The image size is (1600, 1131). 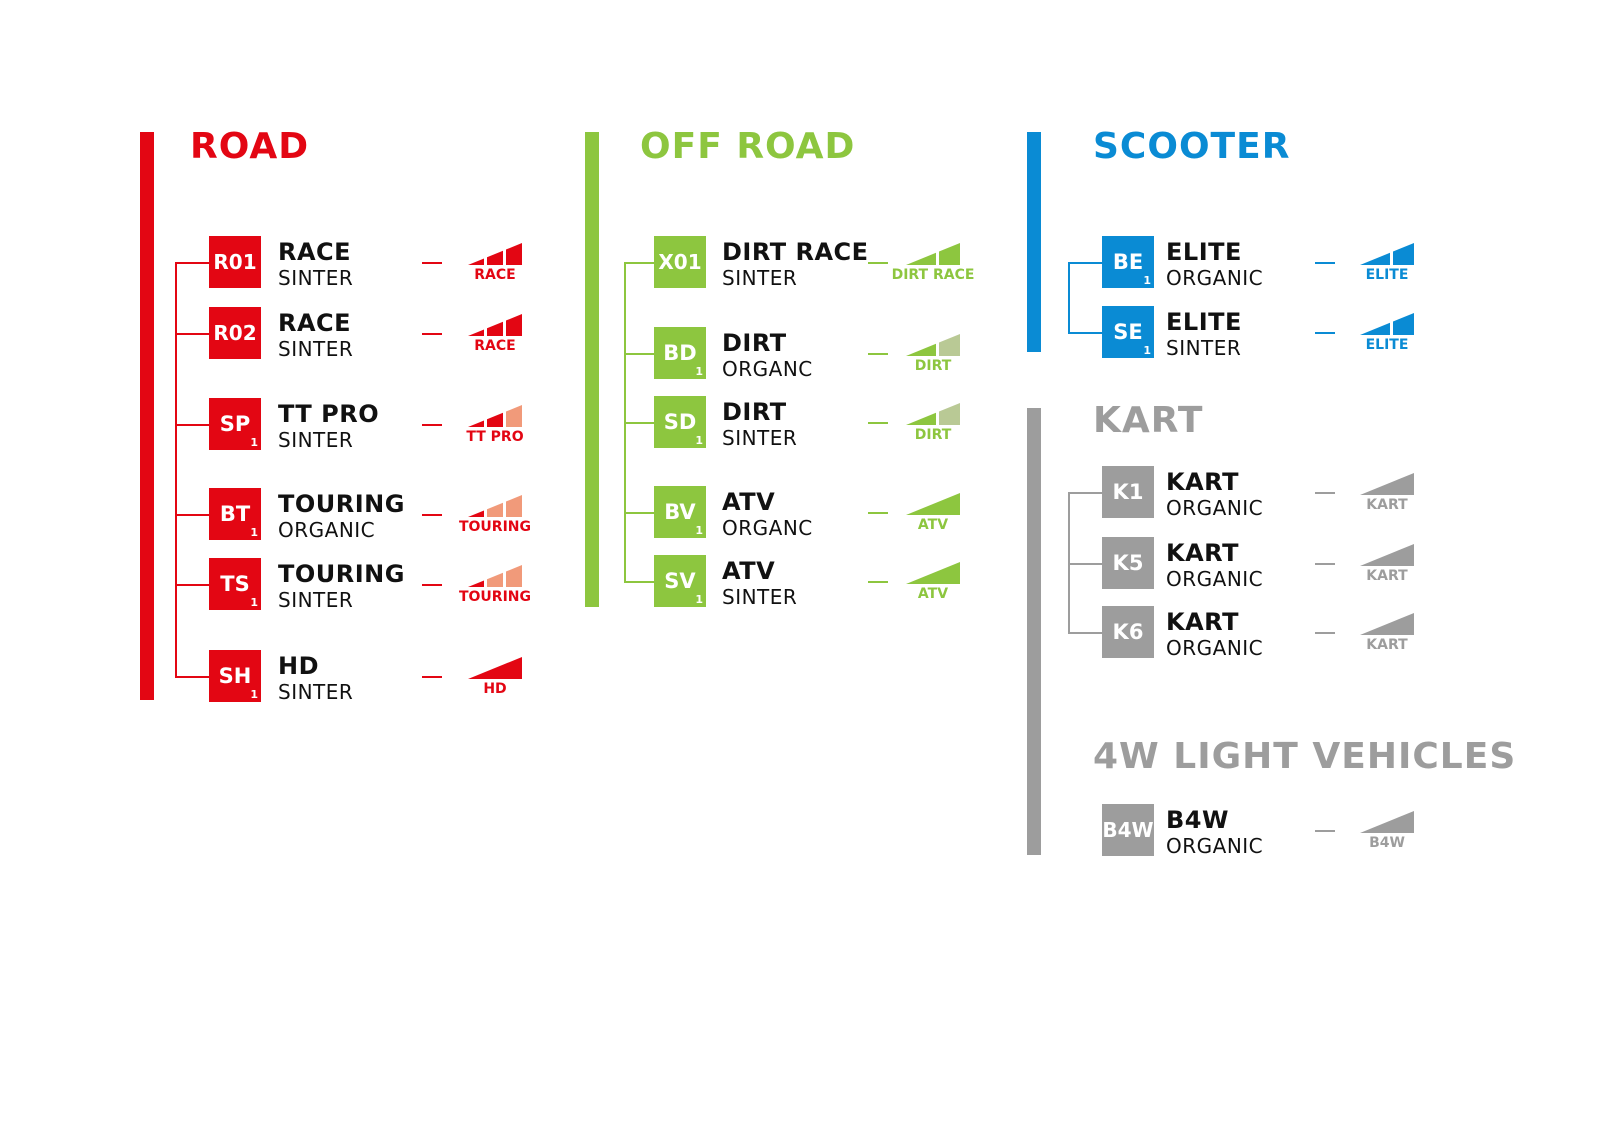 What do you see at coordinates (767, 369) in the screenshot?
I see `compound-type: ORGANC` at bounding box center [767, 369].